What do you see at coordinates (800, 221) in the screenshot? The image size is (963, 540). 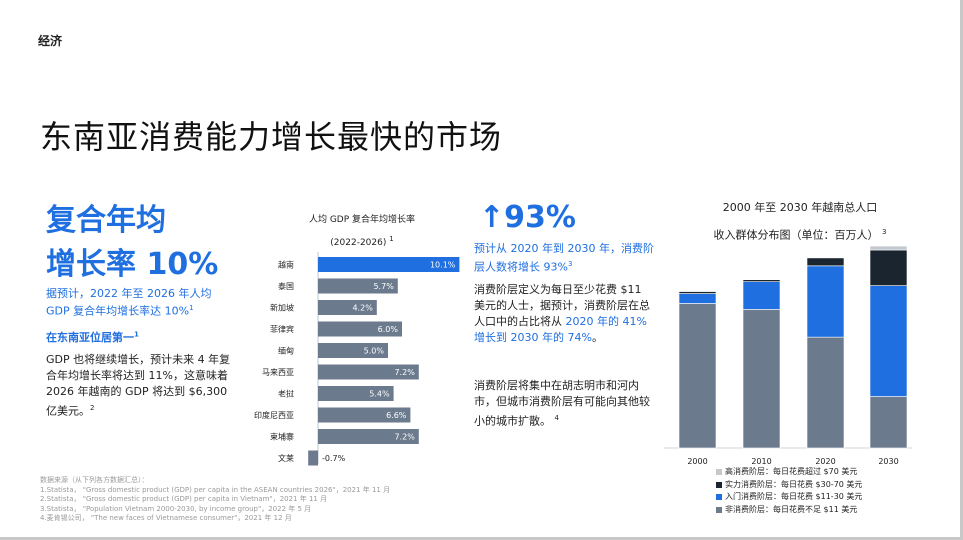 I see `population-chart-title: 2000 年至 2030 年越南总人口 收入群体分布图（单位：百万人） 3` at bounding box center [800, 221].